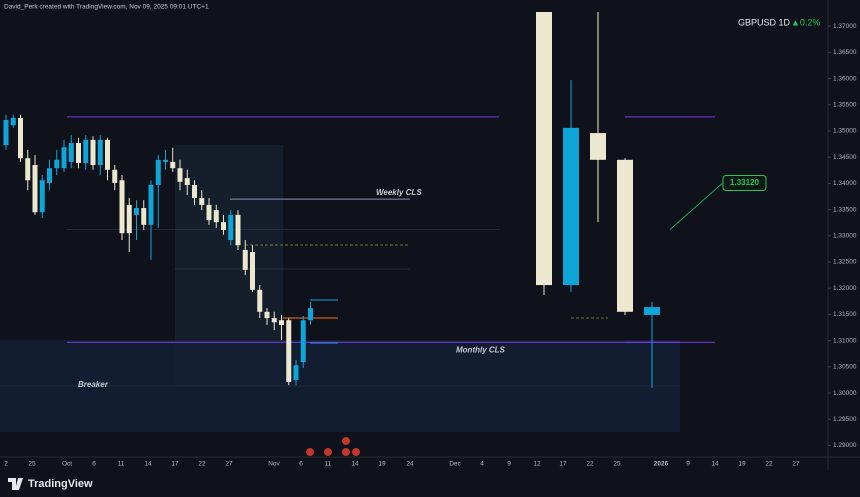 The image size is (860, 497). I want to click on monthly-cls-label: Monthly CLS, so click(481, 349).